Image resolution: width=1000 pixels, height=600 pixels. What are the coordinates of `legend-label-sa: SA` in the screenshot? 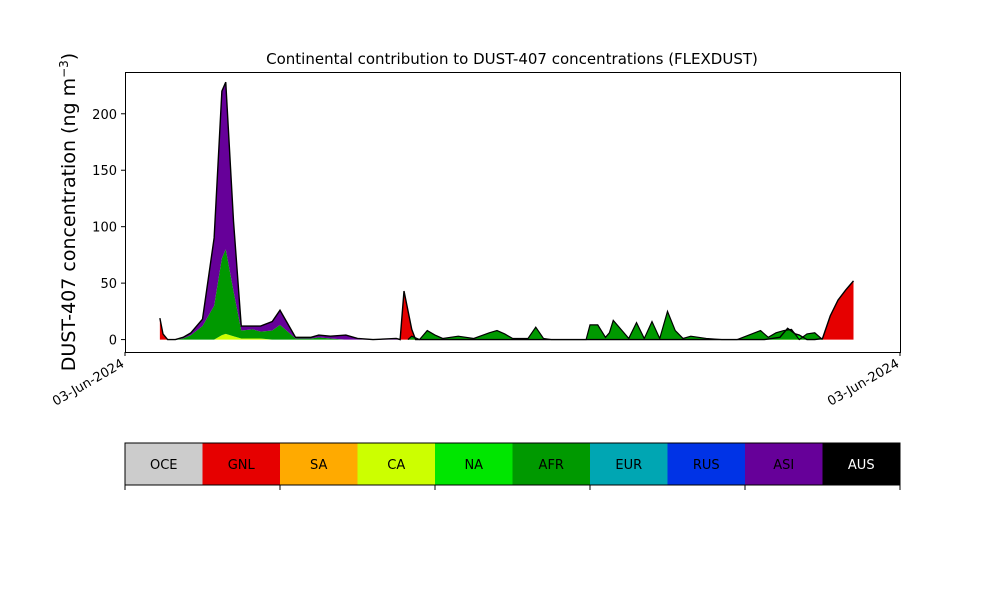 It's located at (318, 465).